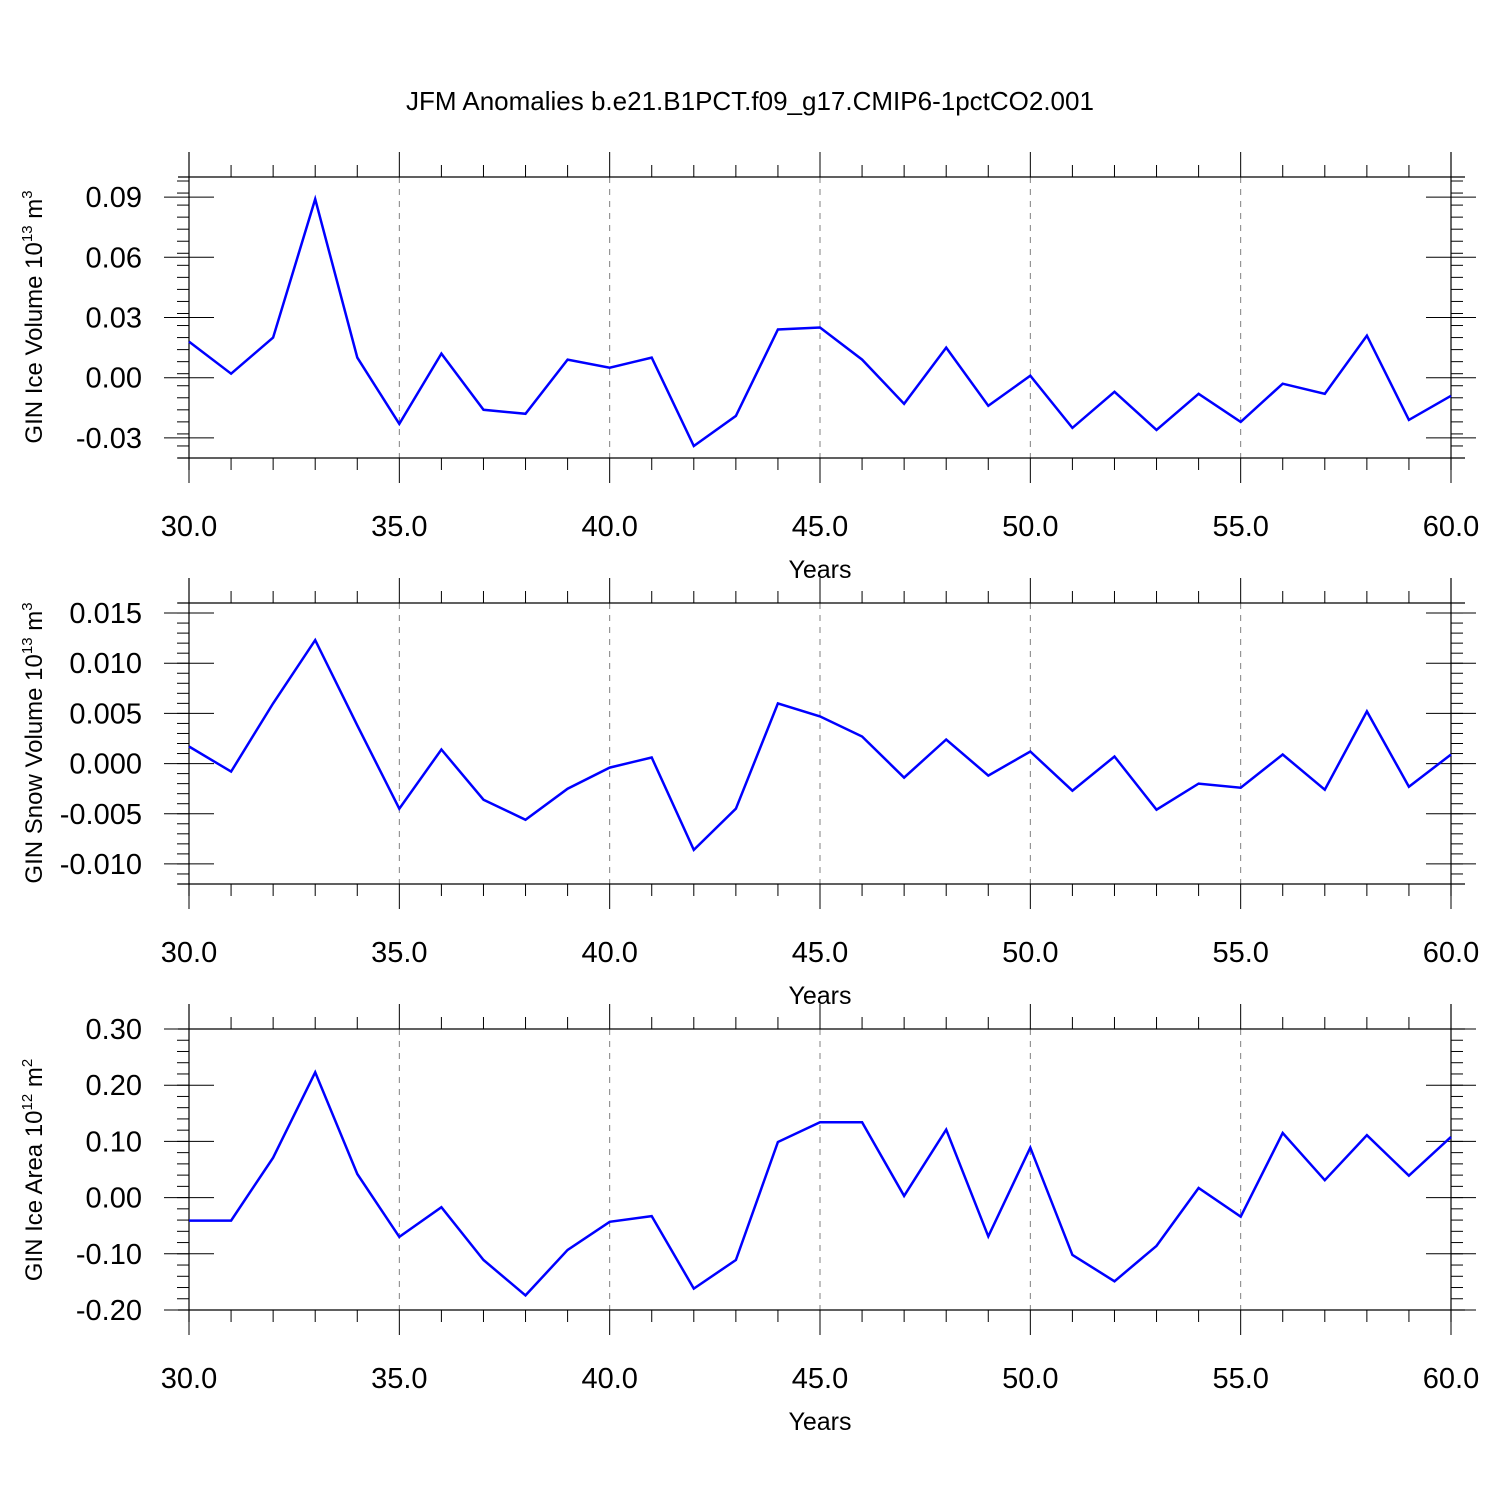 This screenshot has width=1500, height=1500. I want to click on y-tick-label: 0.03, so click(114, 319).